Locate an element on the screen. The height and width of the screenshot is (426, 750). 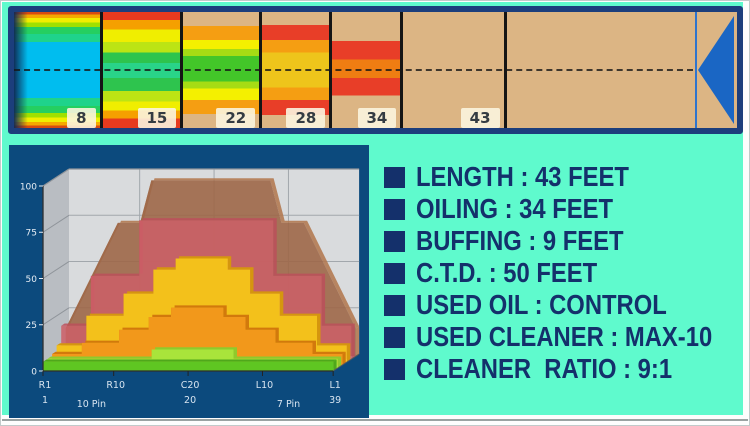
info-row-used-cleaner: USED CLEANER : MAX-10 is located at coordinates (566, 337).